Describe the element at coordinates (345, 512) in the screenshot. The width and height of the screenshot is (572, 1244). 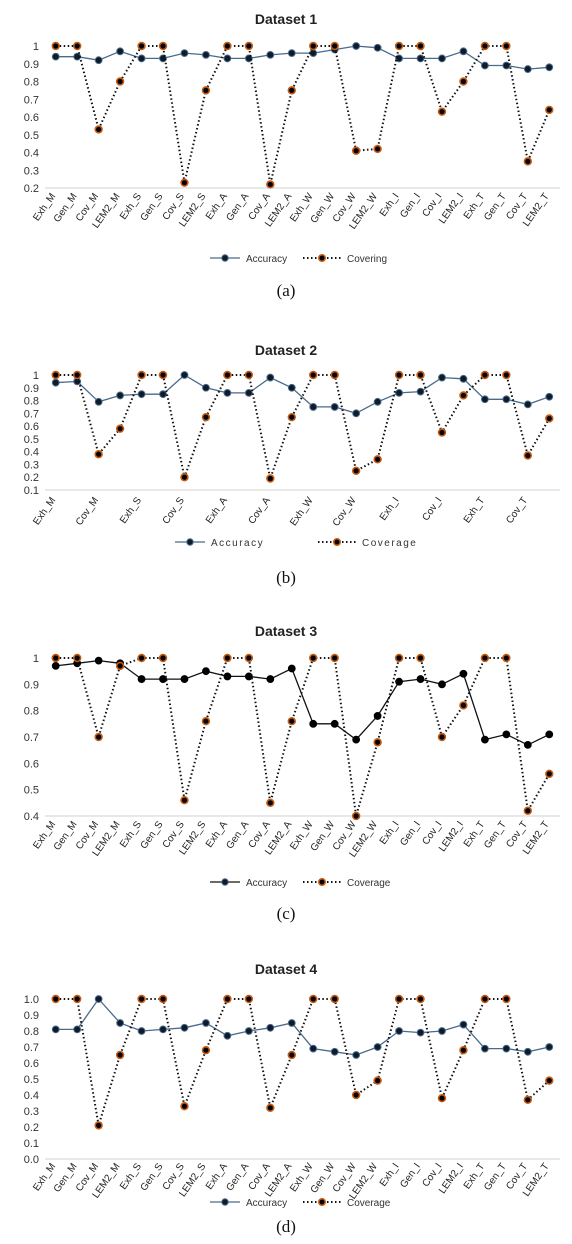
I see `x-tick-label: Cov_W` at that location.